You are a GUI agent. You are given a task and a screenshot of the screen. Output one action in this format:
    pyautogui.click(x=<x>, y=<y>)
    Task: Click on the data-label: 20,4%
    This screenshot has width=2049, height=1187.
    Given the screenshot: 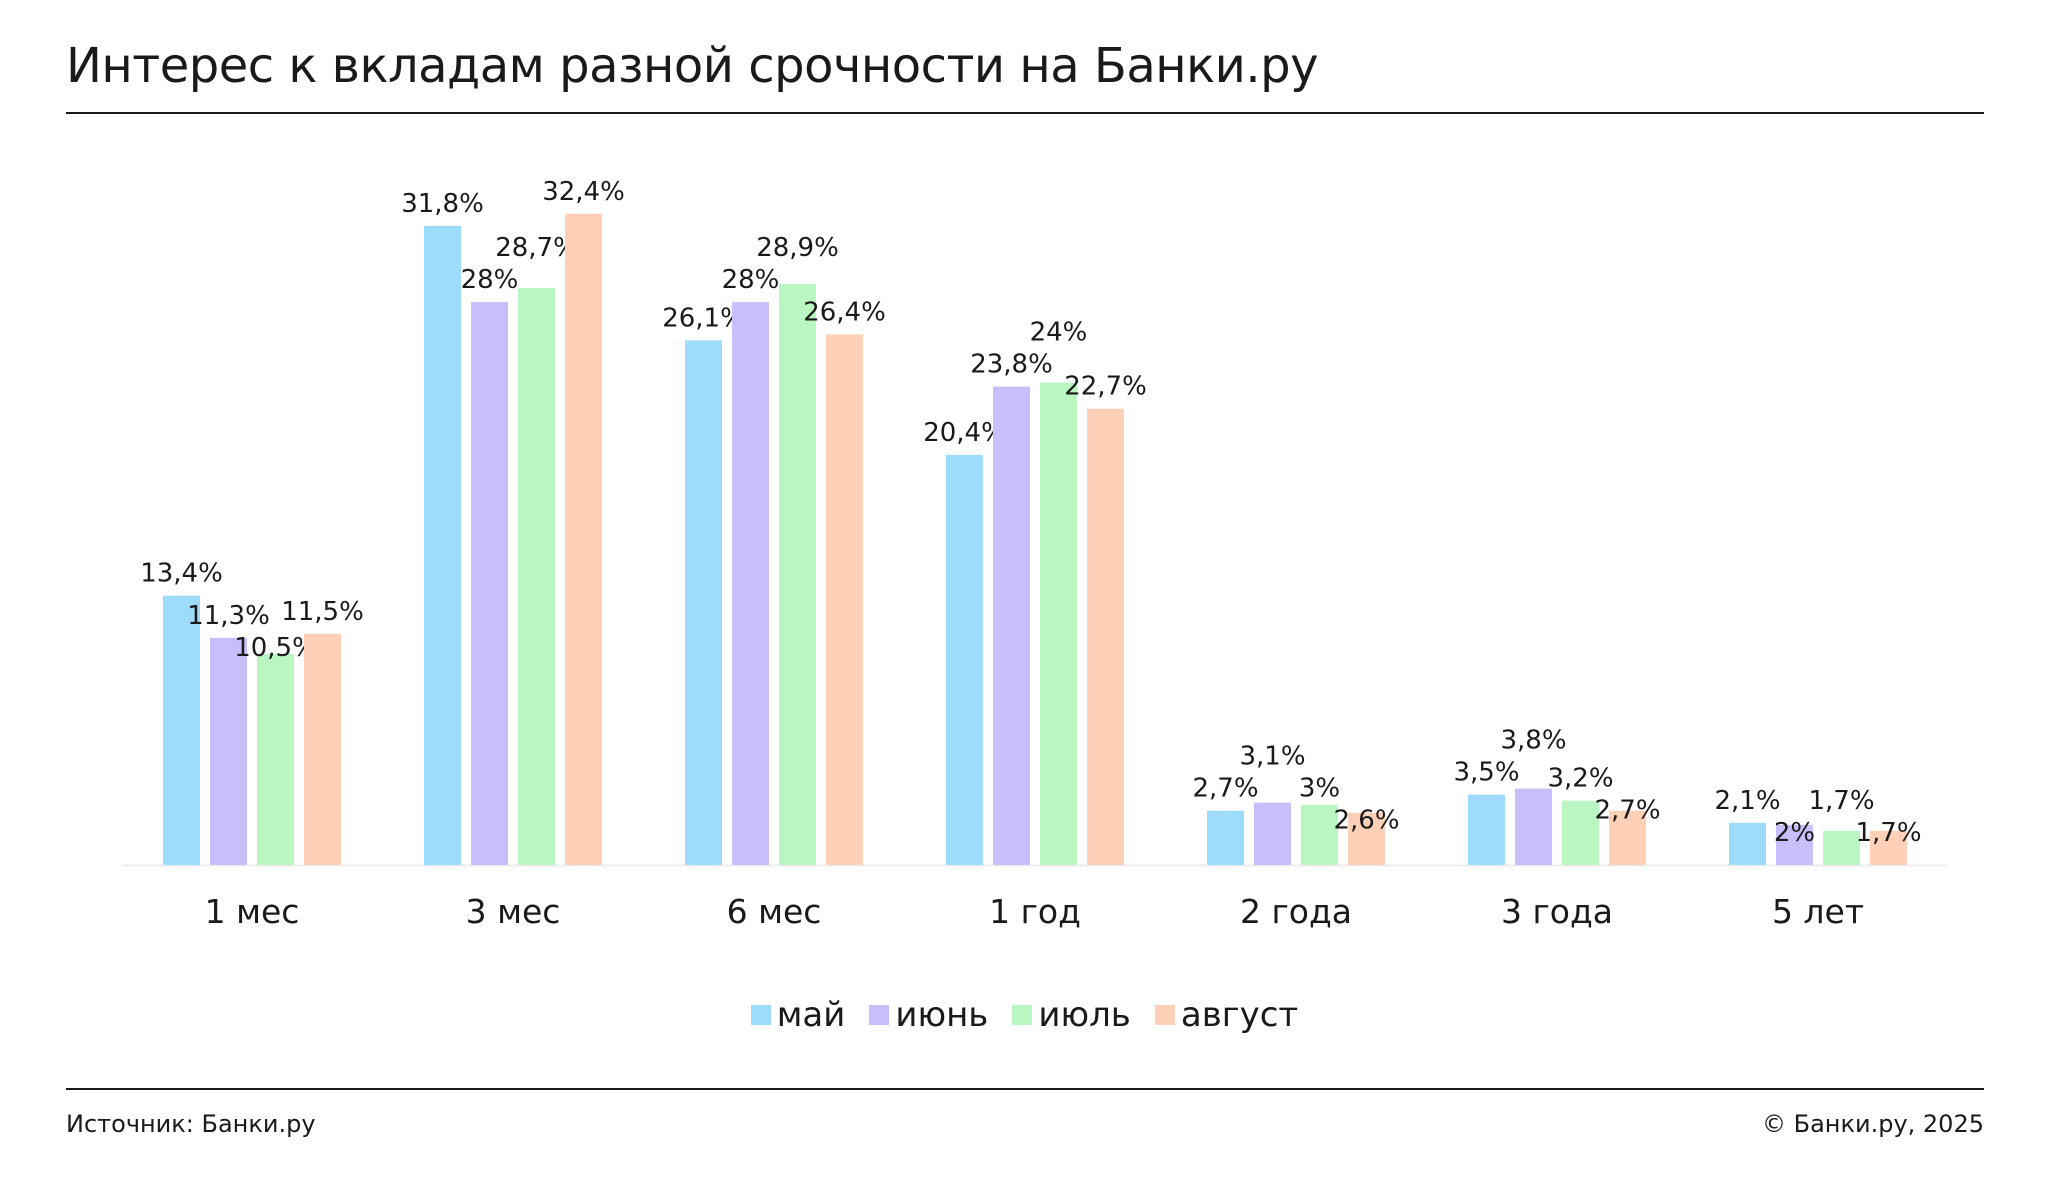 What is the action you would take?
    pyautogui.click(x=964, y=433)
    